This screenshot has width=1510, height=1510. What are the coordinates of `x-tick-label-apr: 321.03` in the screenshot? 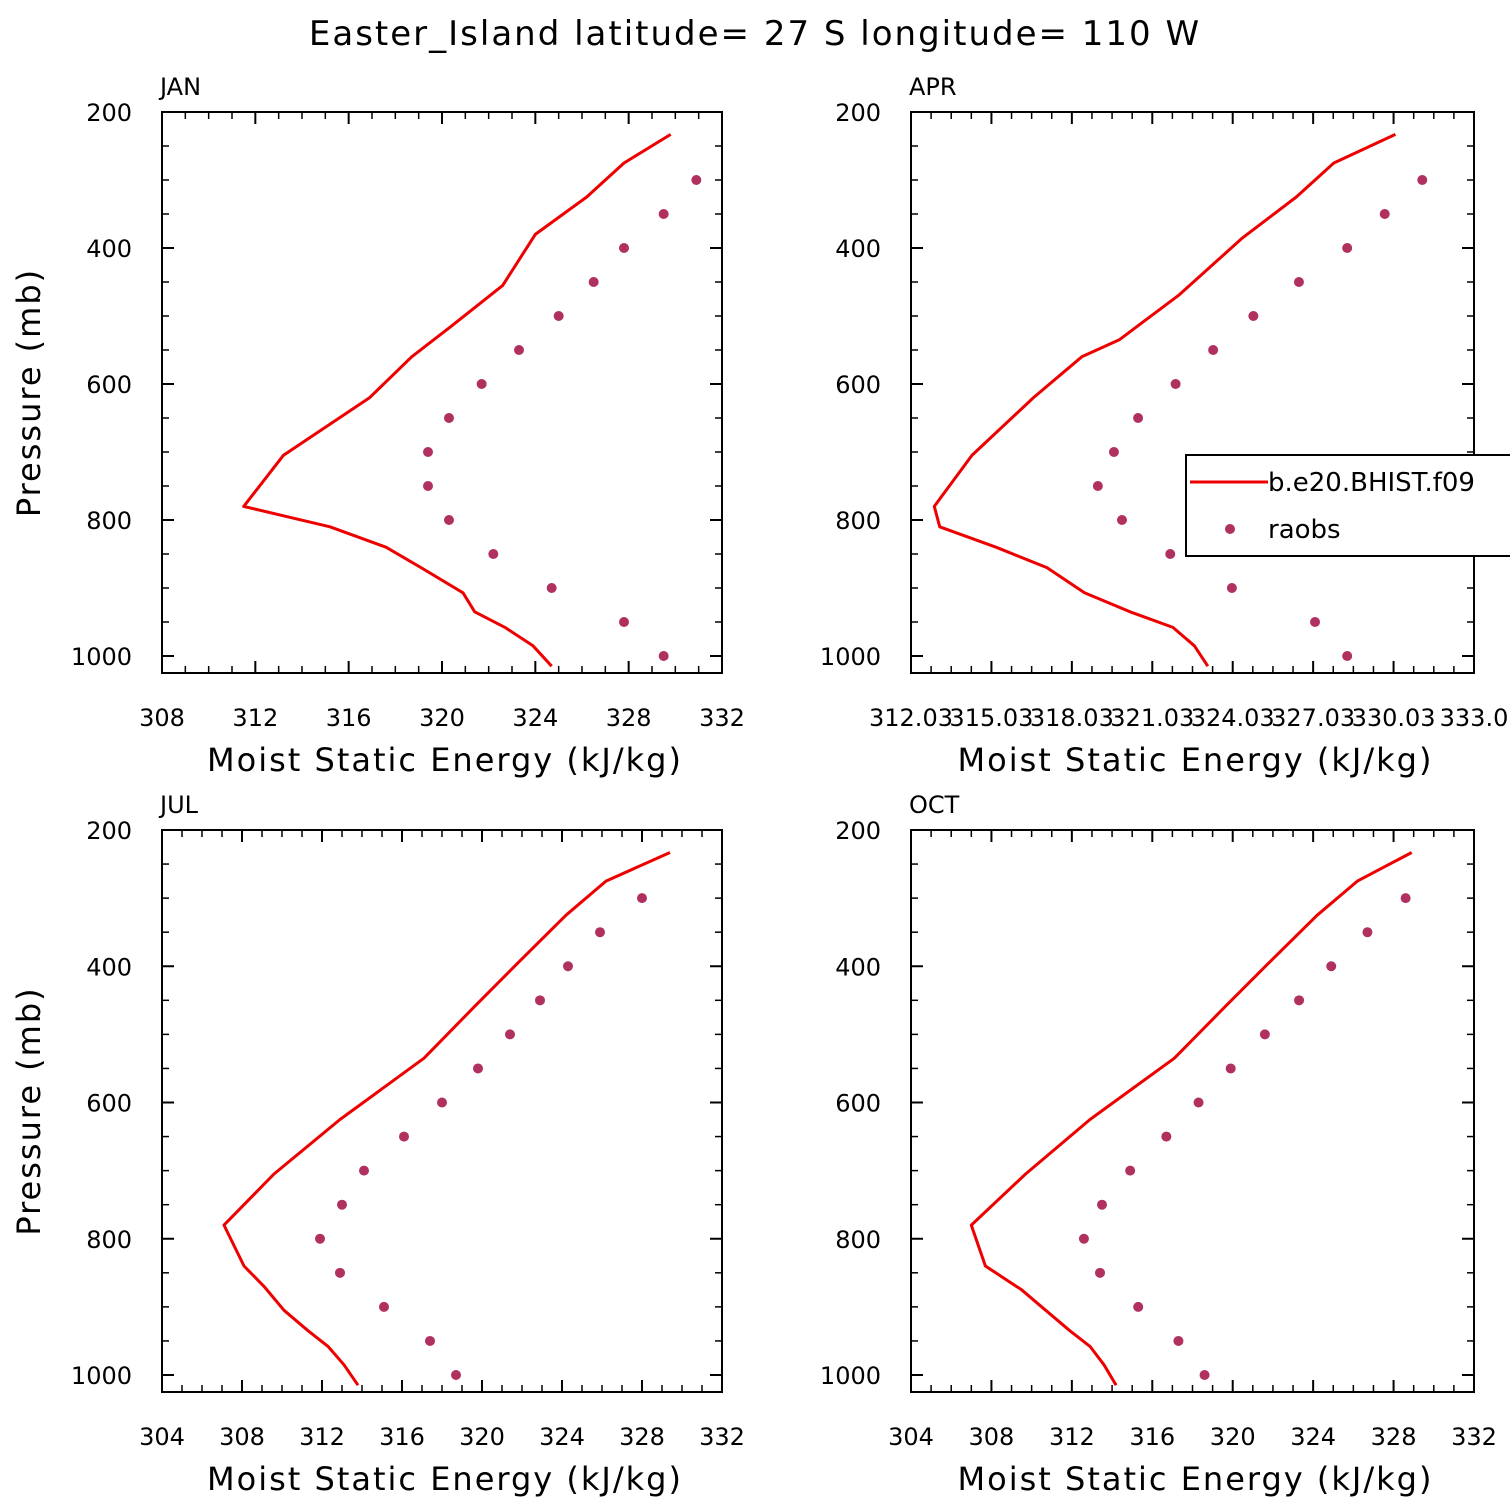 It's located at (1152, 718).